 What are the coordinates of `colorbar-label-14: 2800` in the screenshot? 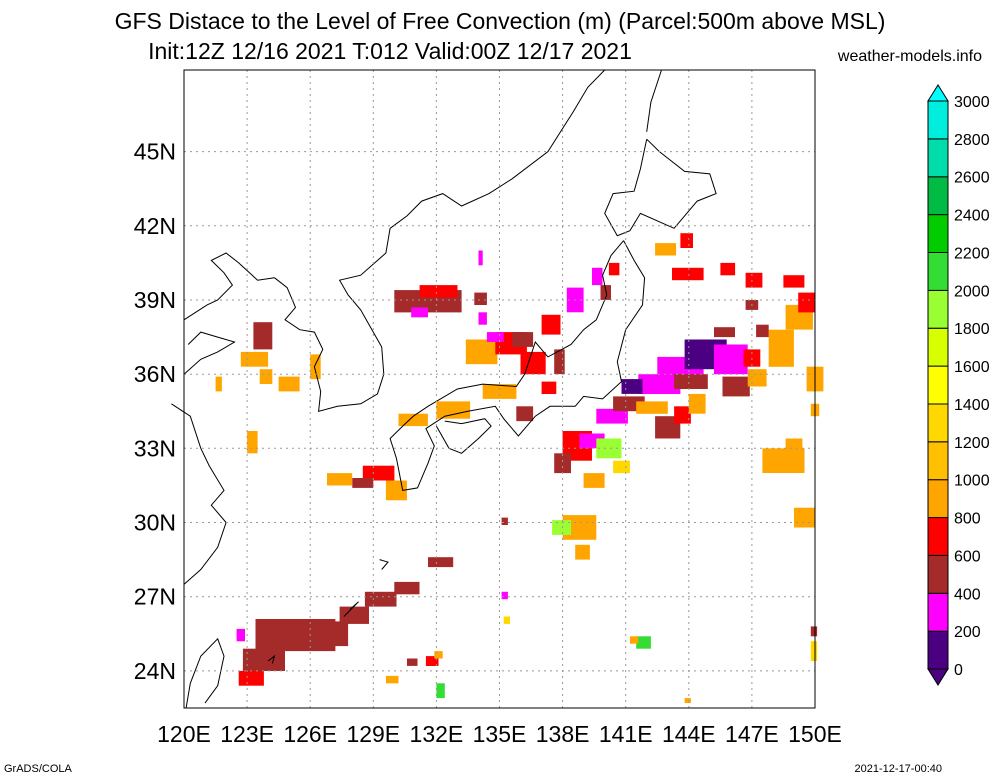 It's located at (972, 140).